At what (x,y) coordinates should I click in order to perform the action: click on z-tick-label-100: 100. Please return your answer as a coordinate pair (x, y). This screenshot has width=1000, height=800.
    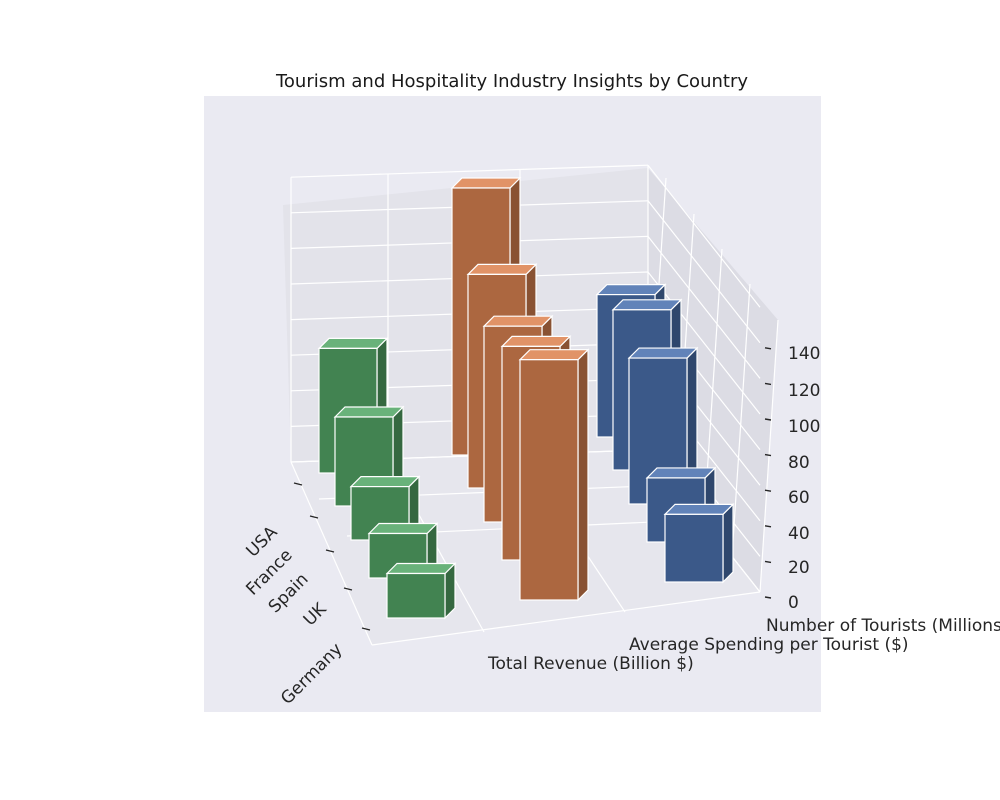
    Looking at the image, I should click on (804, 427).